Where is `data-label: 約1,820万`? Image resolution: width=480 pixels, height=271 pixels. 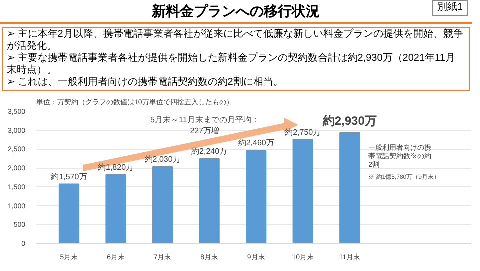 data-label: 約1,820万 is located at coordinates (116, 167).